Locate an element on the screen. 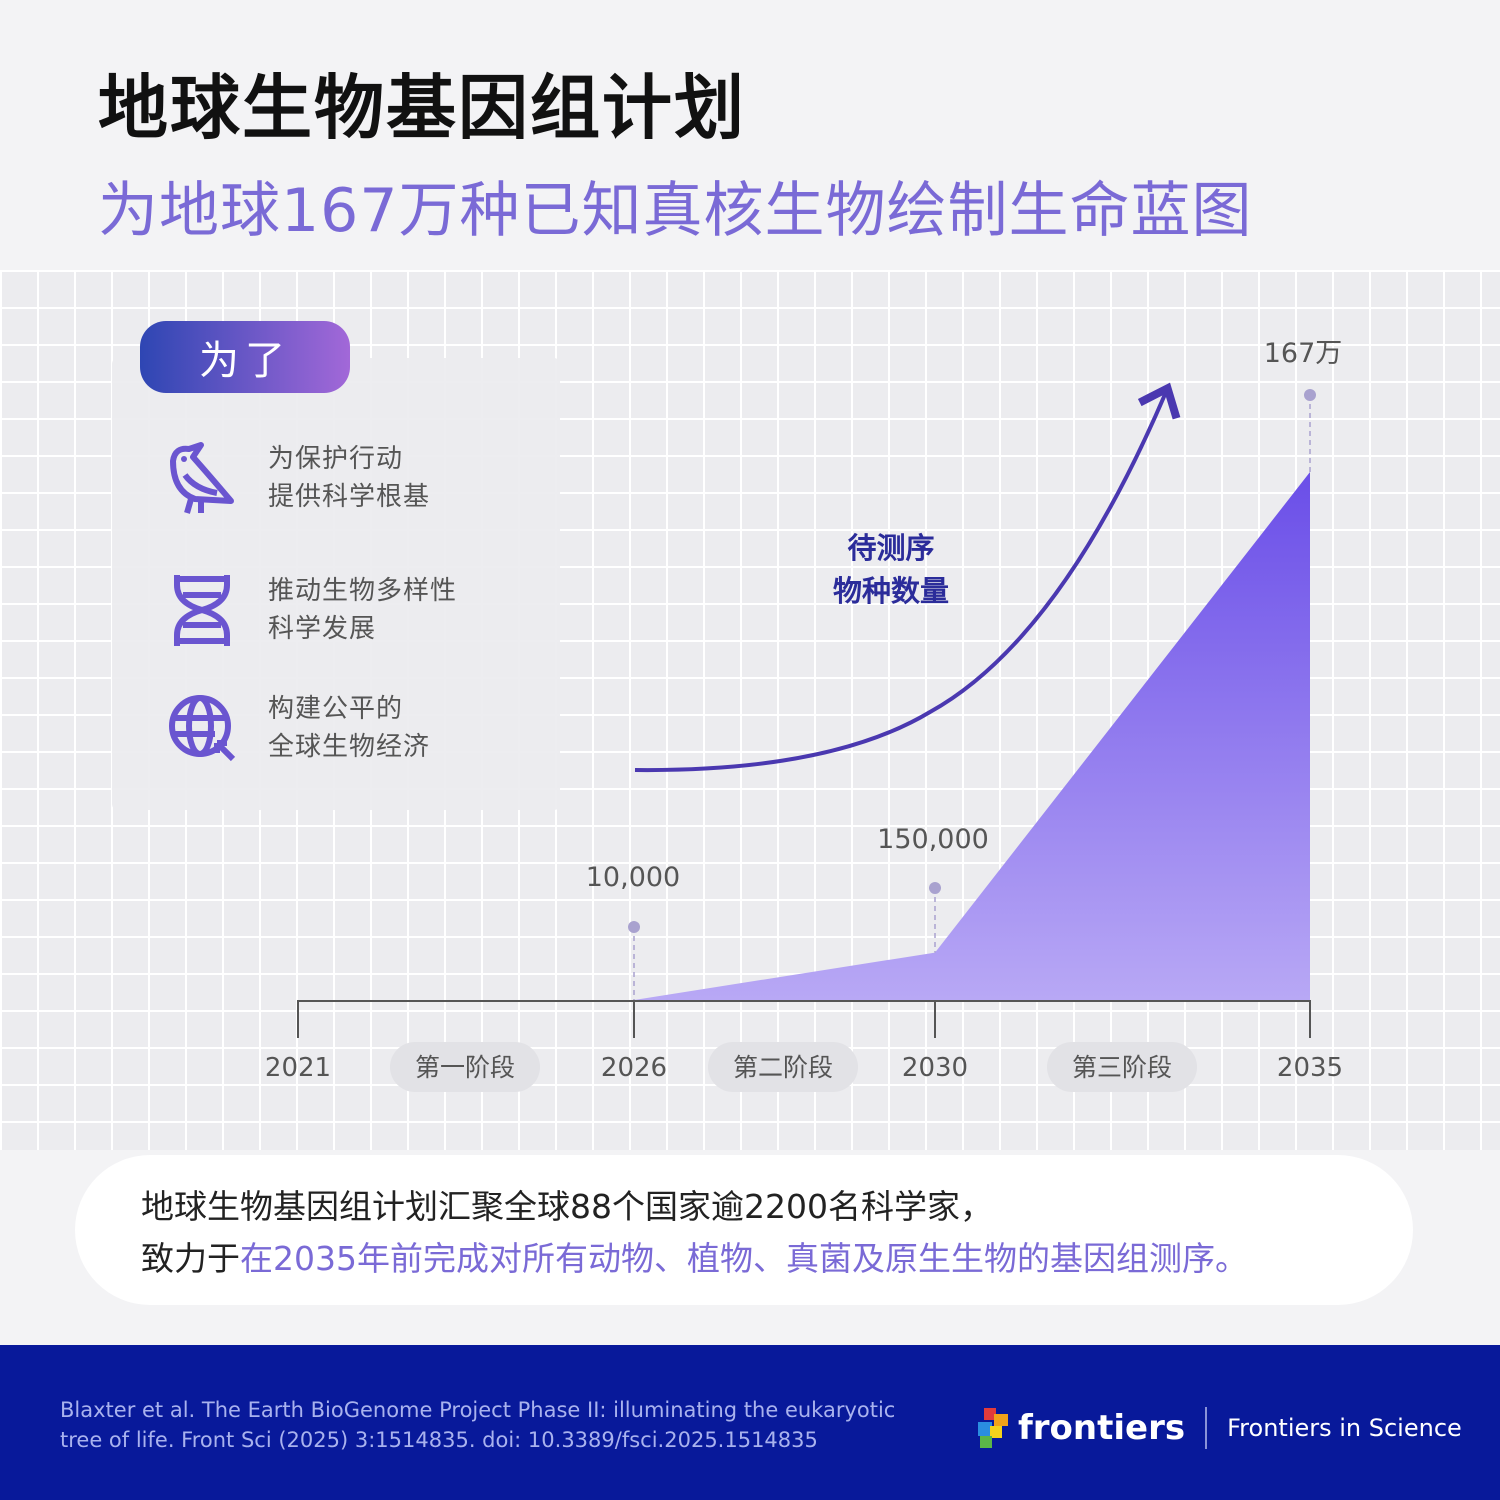  data-label: 10,000 is located at coordinates (633, 877).